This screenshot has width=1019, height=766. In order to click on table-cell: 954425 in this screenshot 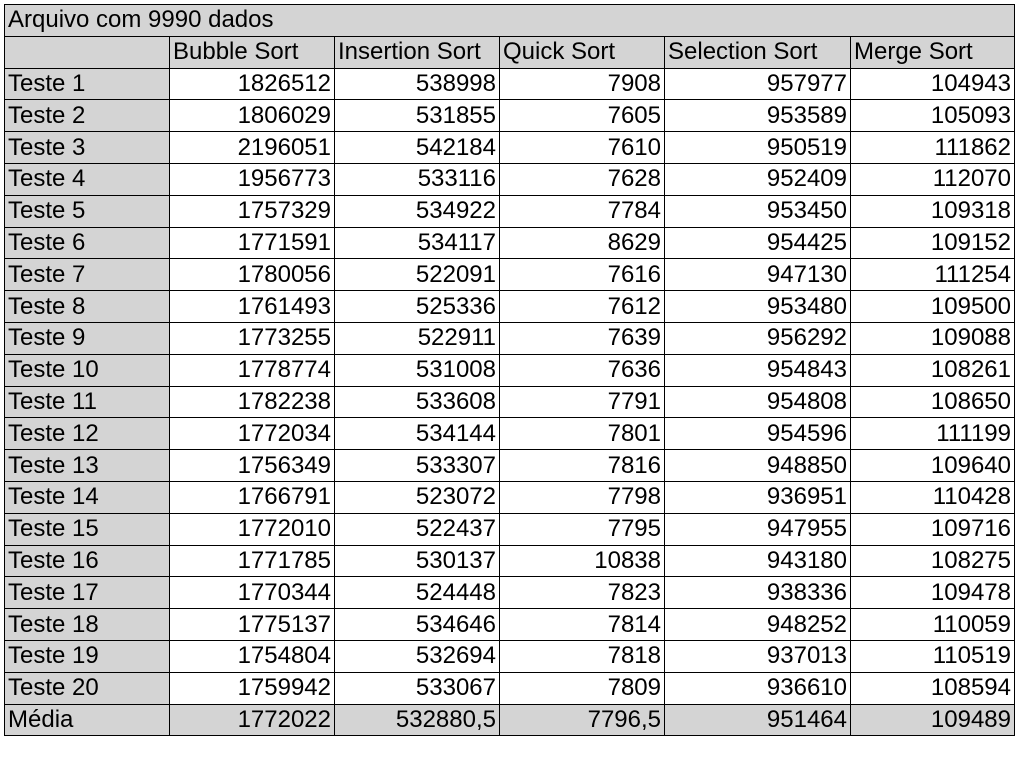, I will do `click(757, 243)`.